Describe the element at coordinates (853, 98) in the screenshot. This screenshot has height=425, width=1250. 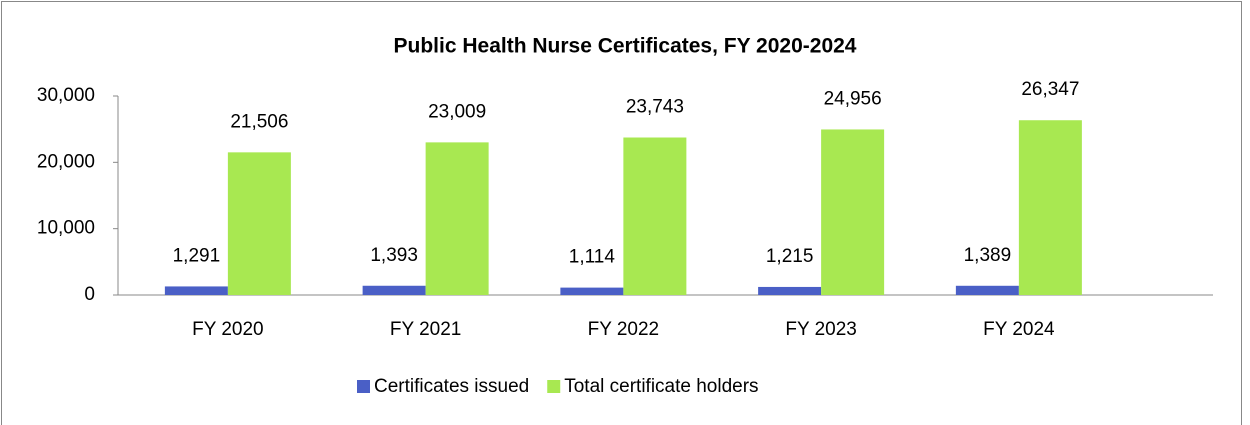
I see `value-label: 24,956` at that location.